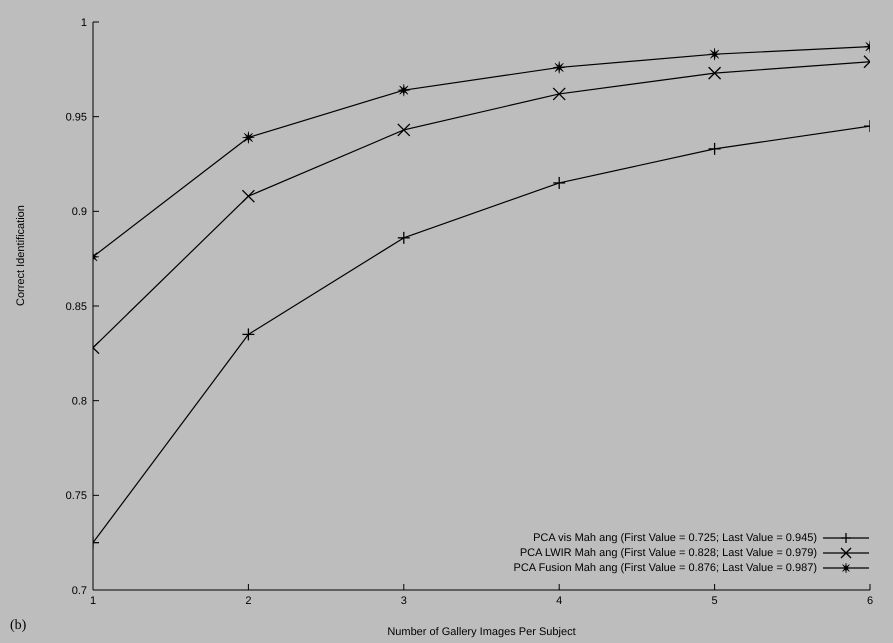 Image resolution: width=893 pixels, height=643 pixels. Describe the element at coordinates (668, 552) in the screenshot. I see `legend-label: PCA LWIR Mah ang (First Value = 0.828; Last Value = 0.979)` at that location.